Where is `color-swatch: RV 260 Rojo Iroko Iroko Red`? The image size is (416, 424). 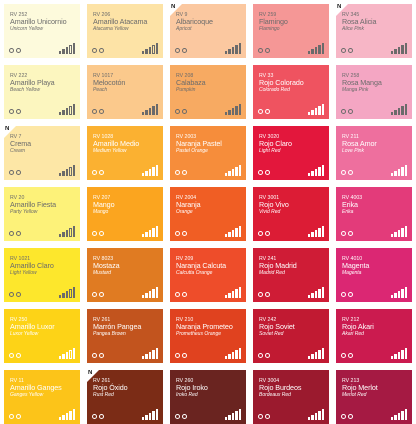 color-swatch: RV 260 Rojo Iroko Iroko Red is located at coordinates (208, 397).